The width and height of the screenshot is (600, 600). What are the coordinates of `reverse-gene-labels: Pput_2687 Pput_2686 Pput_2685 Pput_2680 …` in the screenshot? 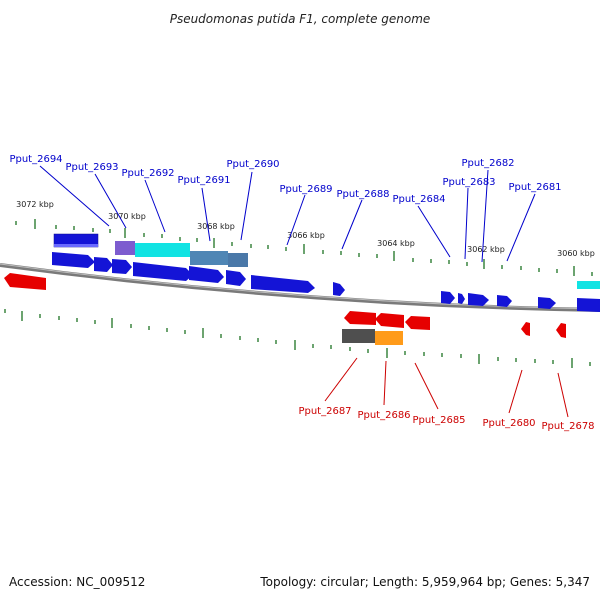 It's located at (446, 419).